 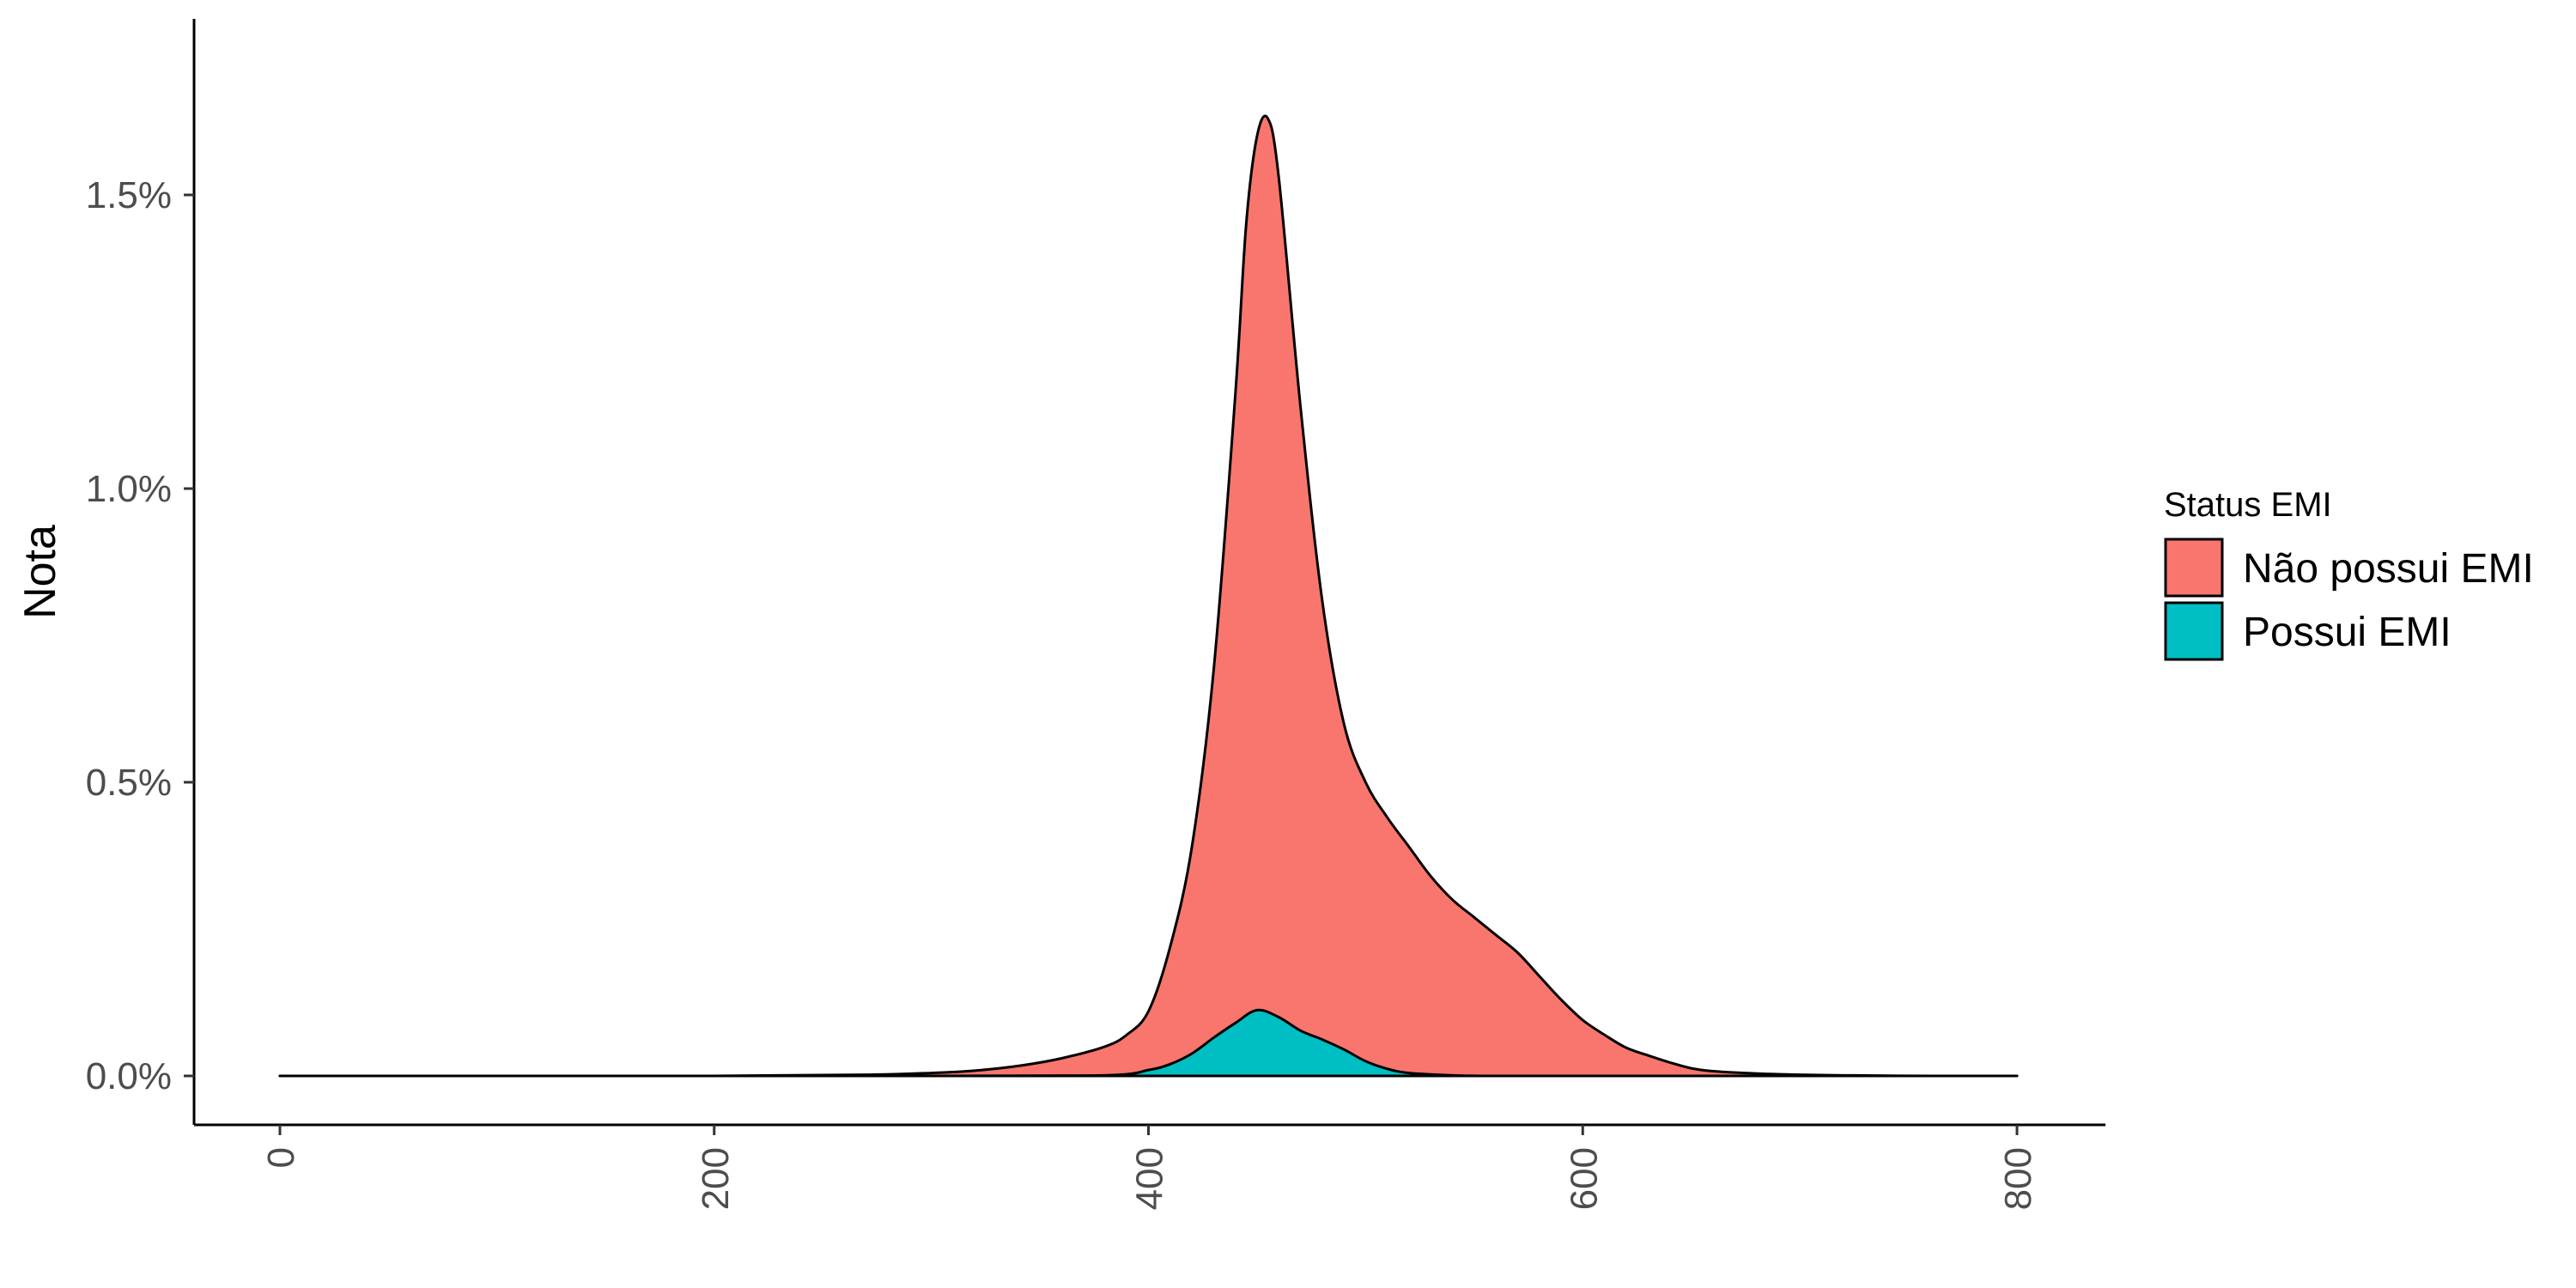 What do you see at coordinates (2347, 632) in the screenshot?
I see `legend-label: Possui EMI` at bounding box center [2347, 632].